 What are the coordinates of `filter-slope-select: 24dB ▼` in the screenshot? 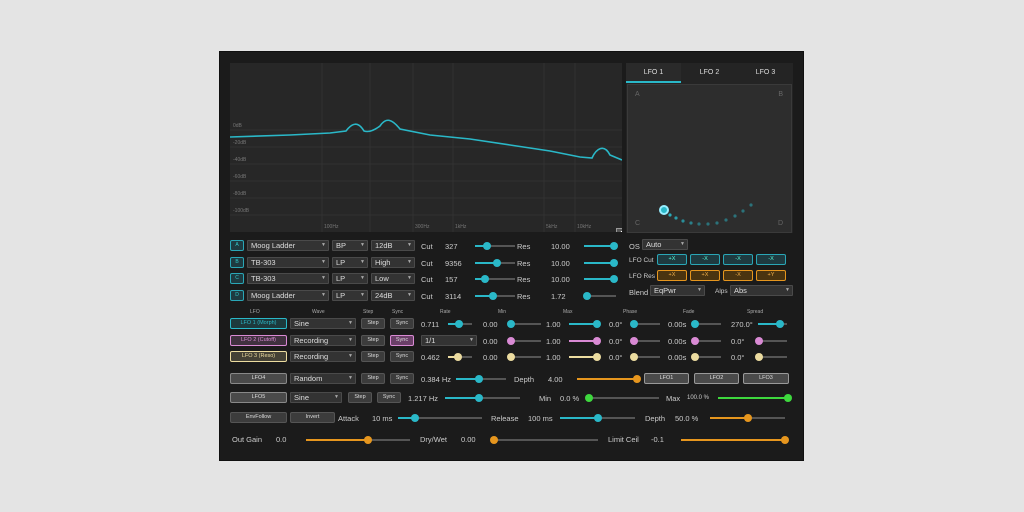 It's located at (393, 295).